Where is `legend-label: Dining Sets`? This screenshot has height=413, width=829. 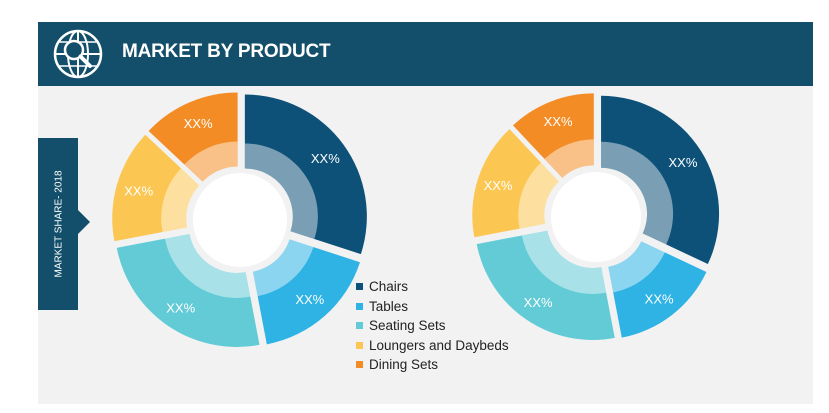 legend-label: Dining Sets is located at coordinates (404, 365).